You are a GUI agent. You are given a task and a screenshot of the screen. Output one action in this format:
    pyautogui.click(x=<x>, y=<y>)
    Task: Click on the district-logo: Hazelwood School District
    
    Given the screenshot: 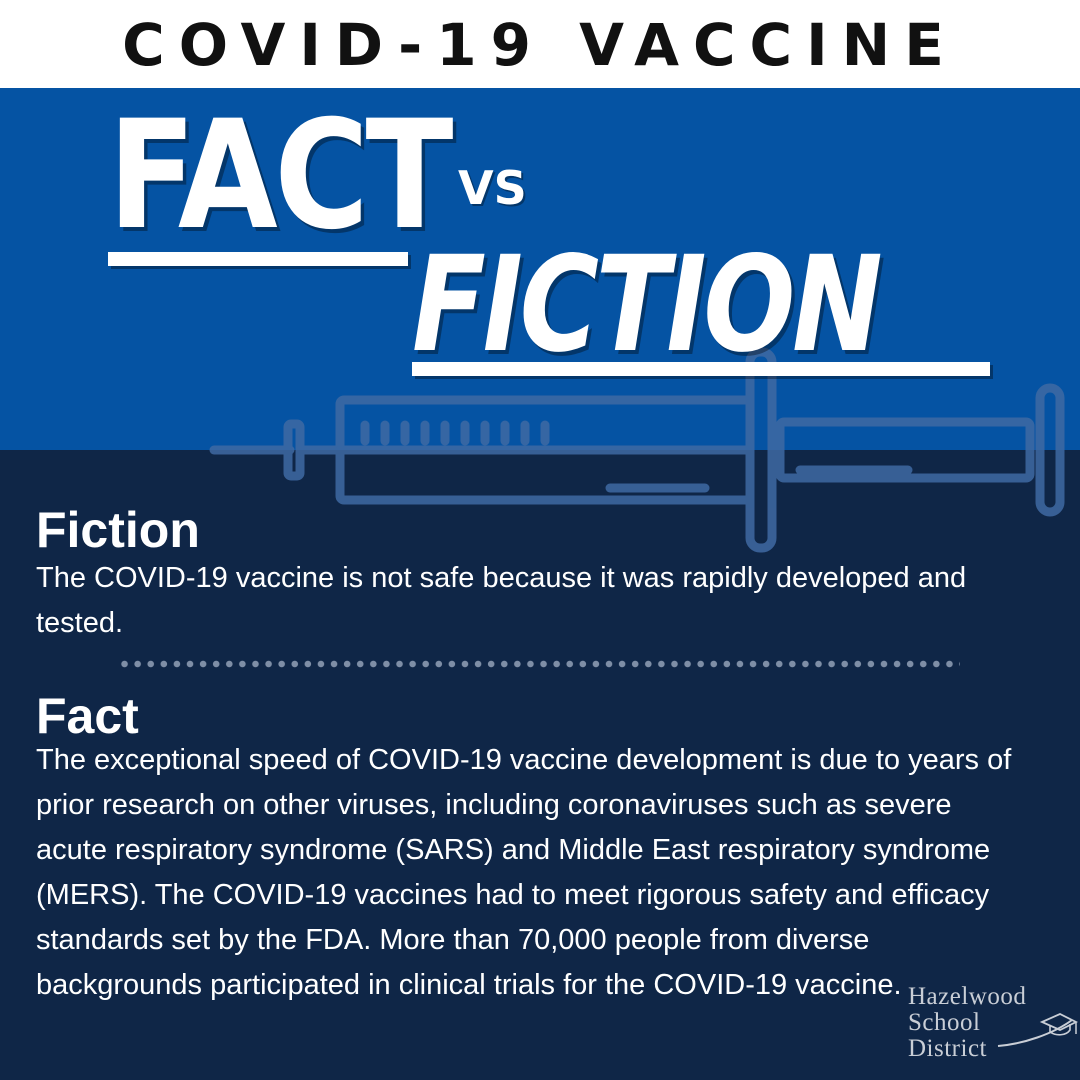 What is the action you would take?
    pyautogui.click(x=993, y=1023)
    